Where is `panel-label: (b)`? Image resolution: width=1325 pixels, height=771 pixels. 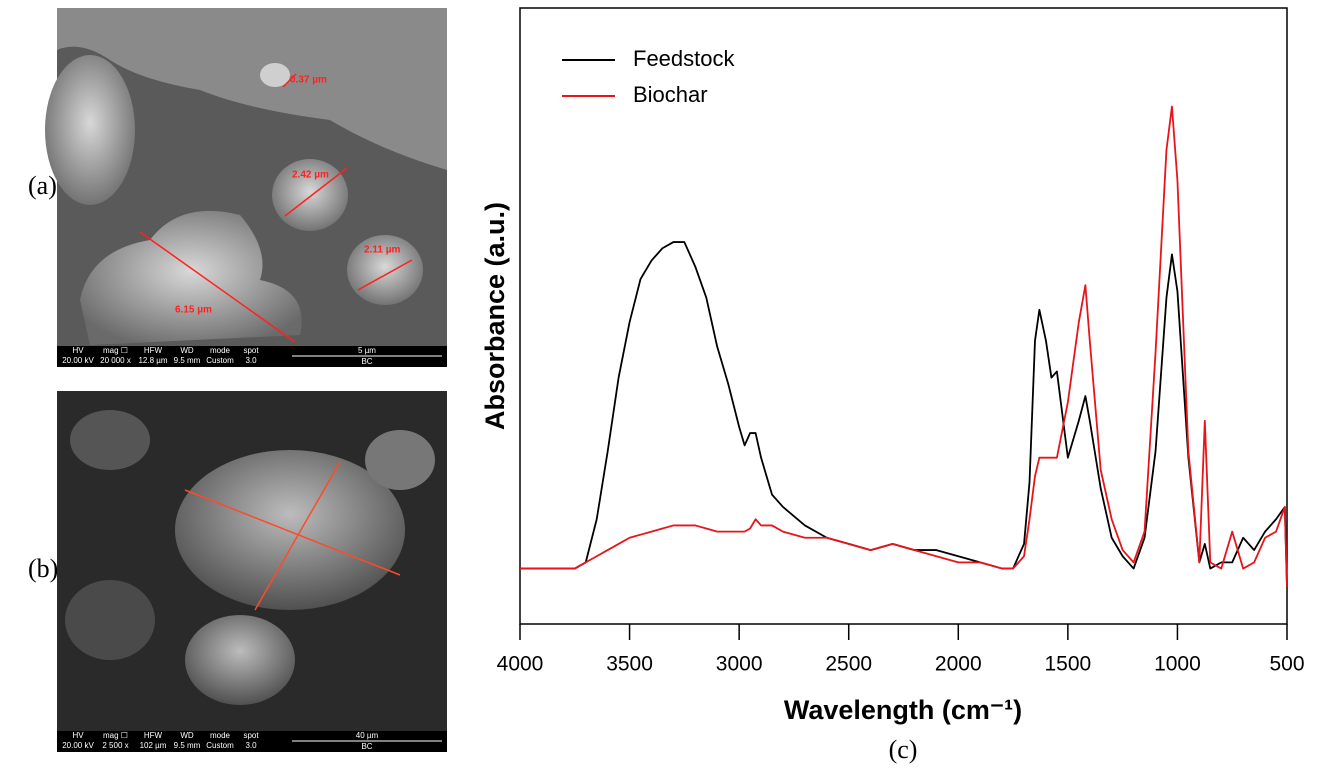 panel-label: (b) is located at coordinates (43, 568).